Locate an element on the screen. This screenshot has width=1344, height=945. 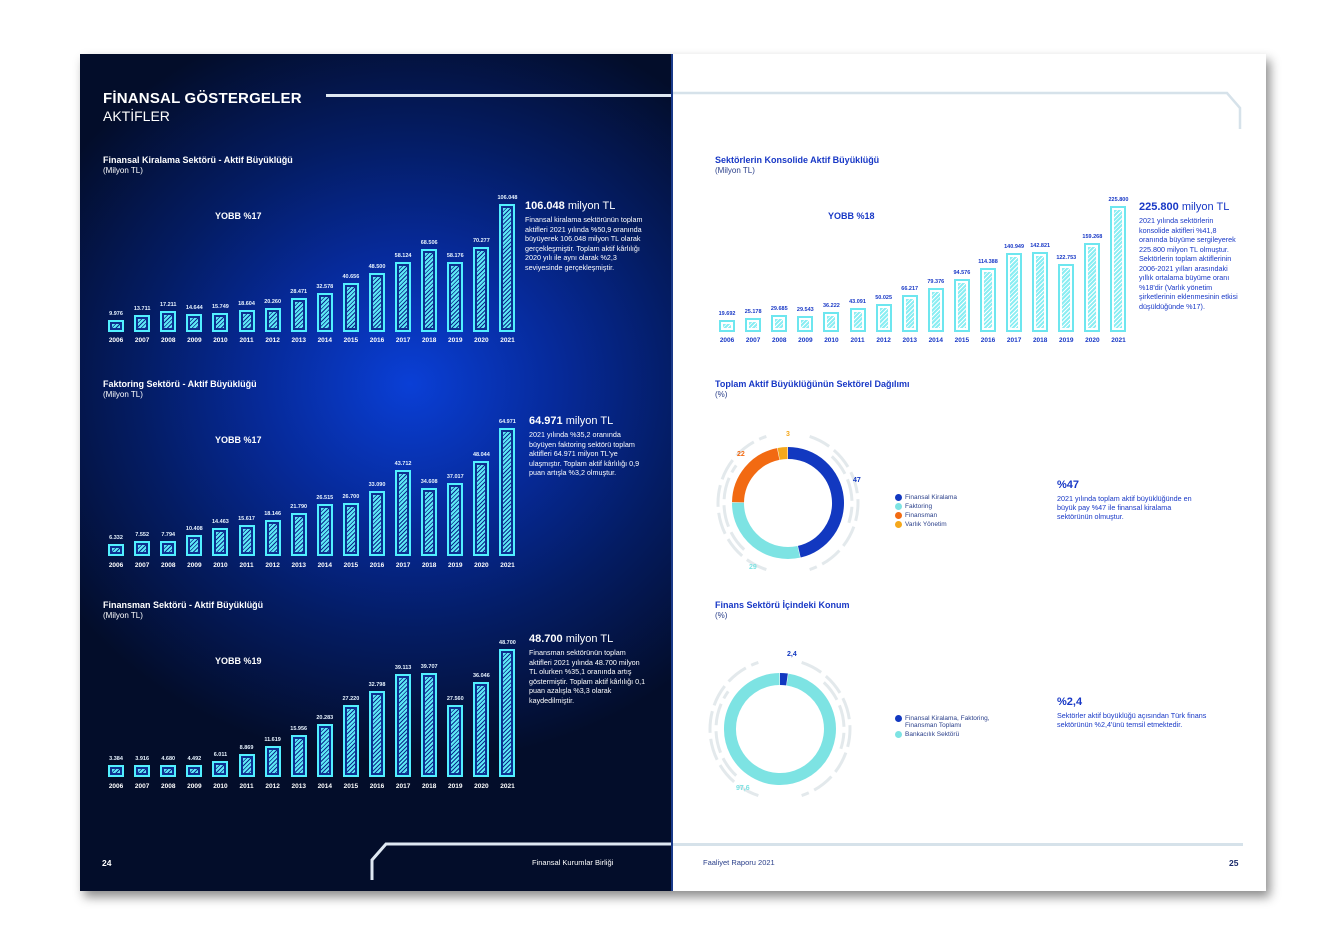
legend-label: Finansman is located at coordinates (921, 515).